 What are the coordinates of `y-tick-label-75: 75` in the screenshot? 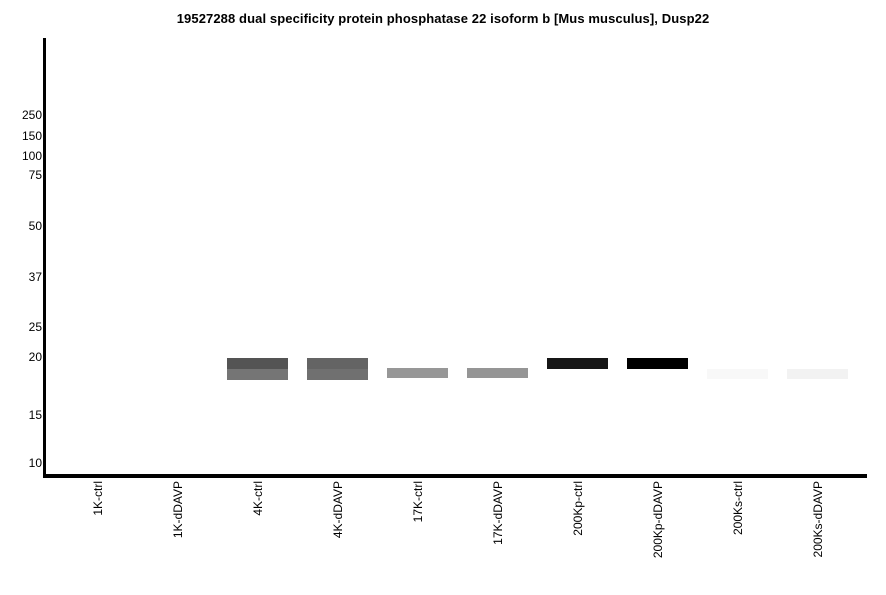 It's located at (35, 175).